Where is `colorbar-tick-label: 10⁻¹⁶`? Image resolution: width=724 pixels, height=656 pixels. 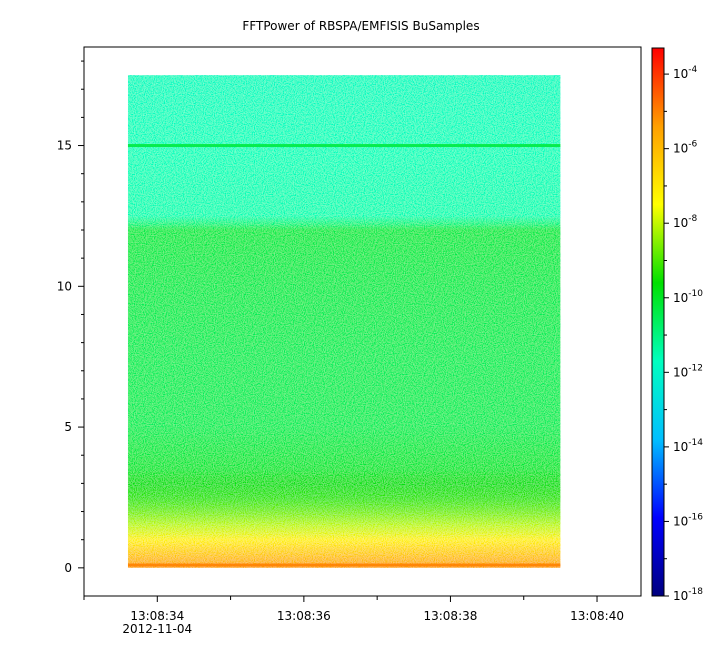 colorbar-tick-label: 10⁻¹⁶ is located at coordinates (688, 520).